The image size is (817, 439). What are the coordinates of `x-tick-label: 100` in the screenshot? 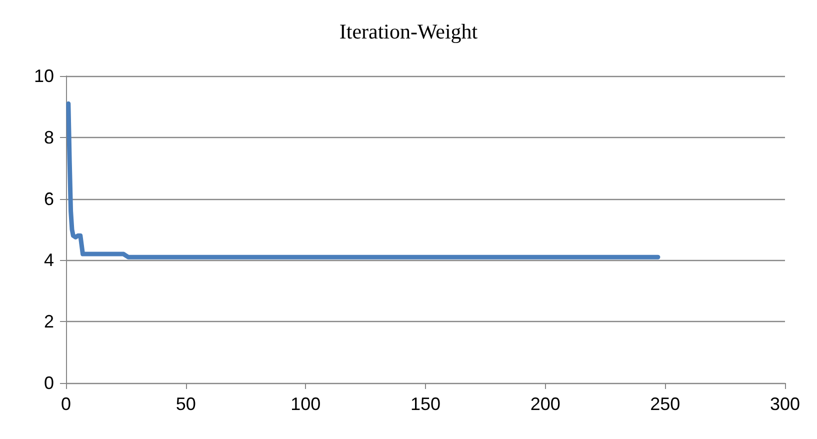 It's located at (305, 404).